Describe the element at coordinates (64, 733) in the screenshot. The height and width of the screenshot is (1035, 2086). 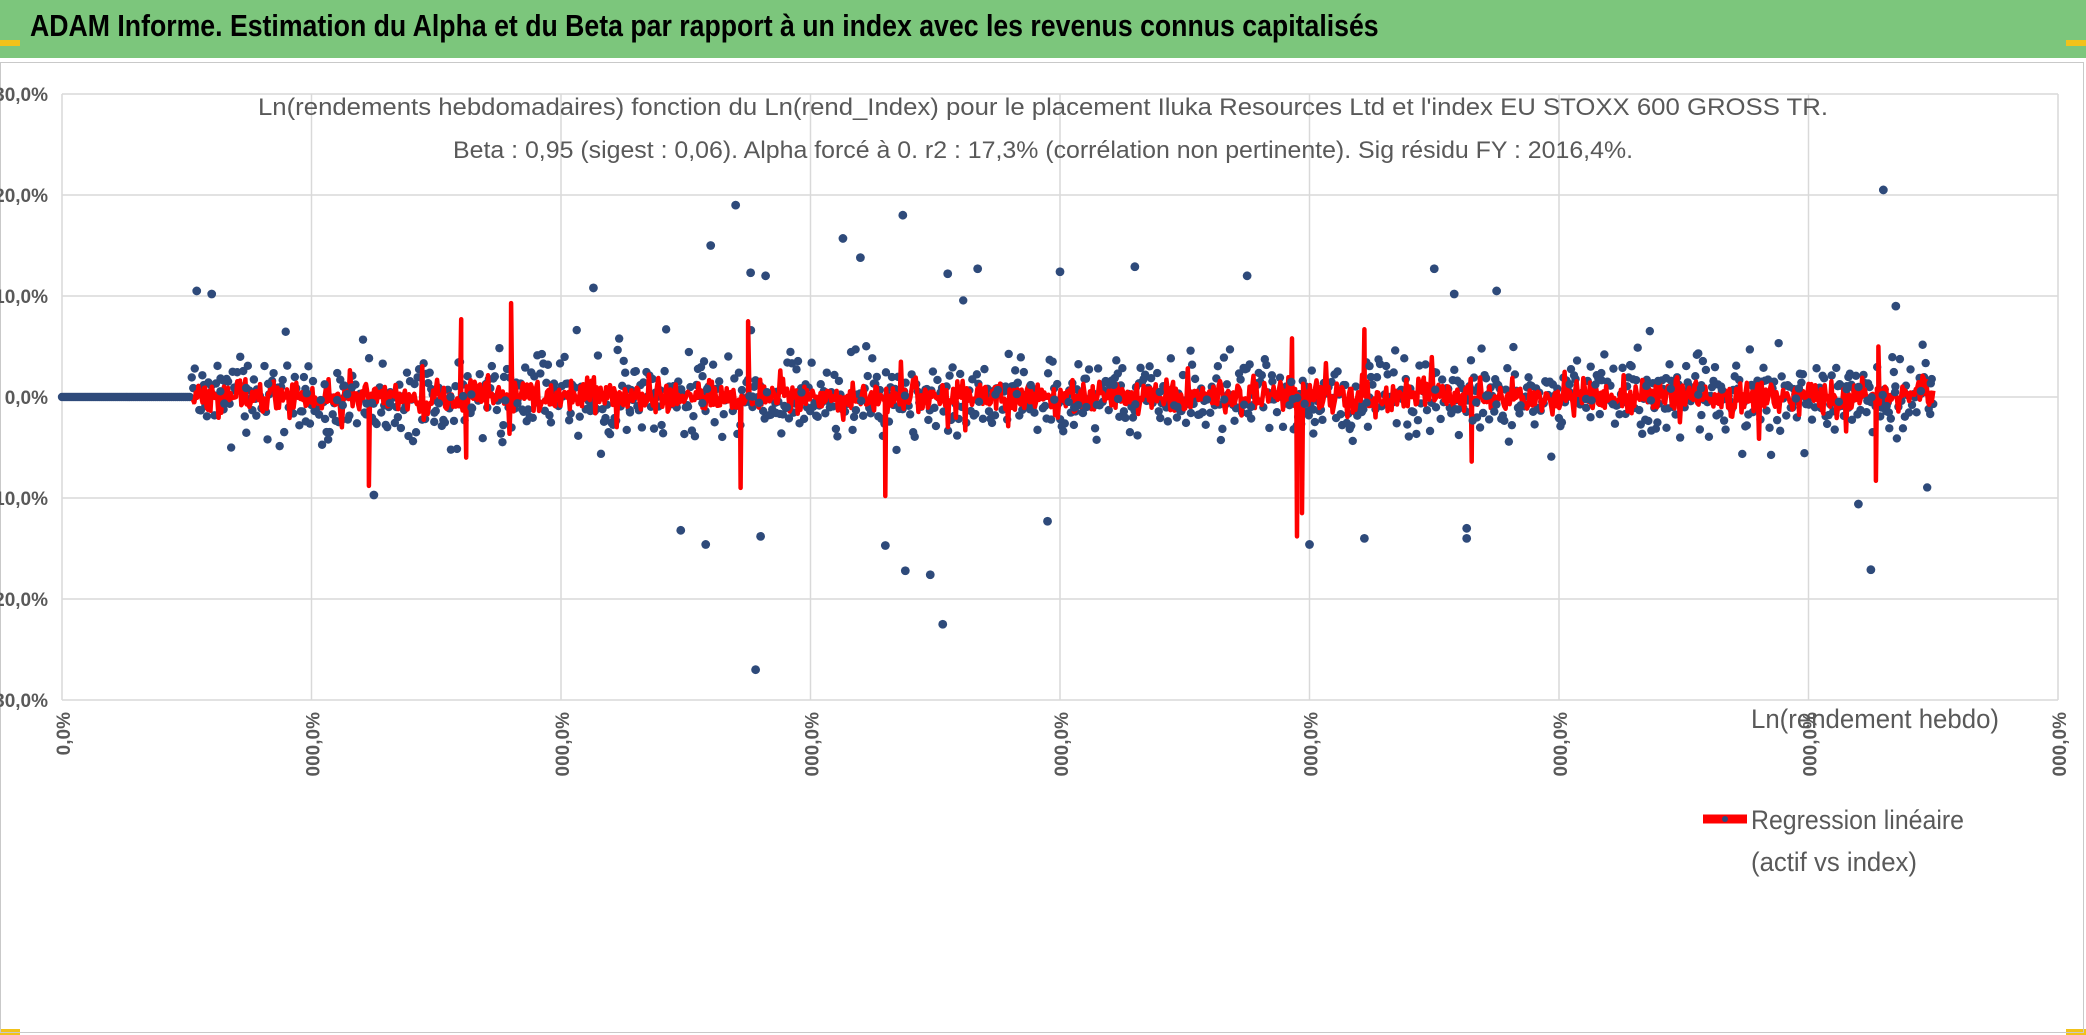
I see `x-tick-label: 0,0%` at that location.